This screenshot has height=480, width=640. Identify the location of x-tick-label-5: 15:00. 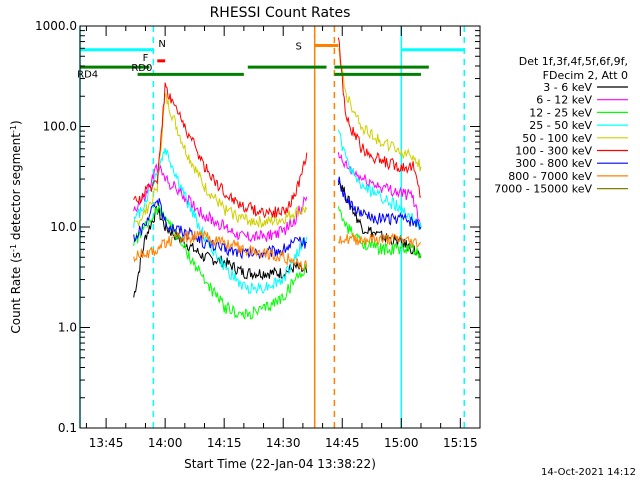
(401, 443).